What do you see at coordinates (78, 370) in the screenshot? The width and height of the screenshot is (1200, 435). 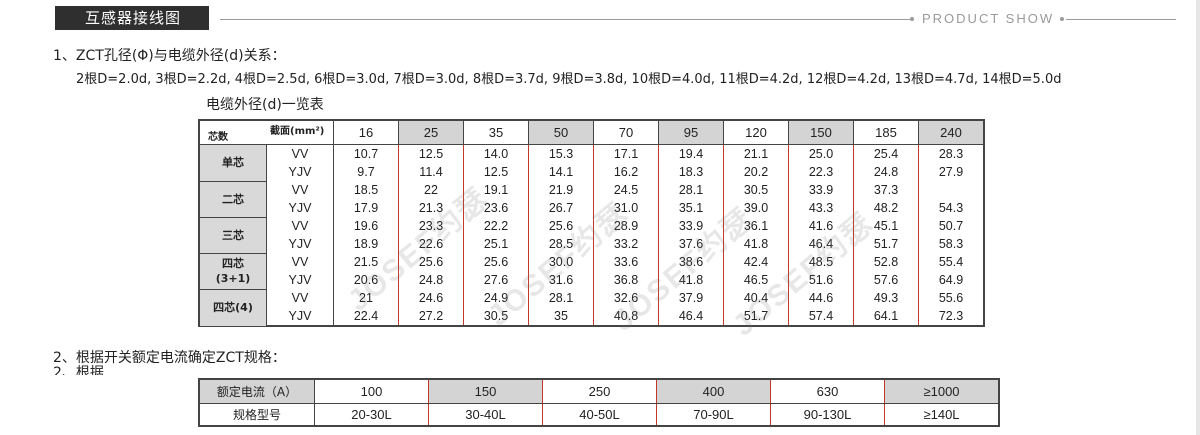 I see `section2-heading-duplicate: 2、根据` at bounding box center [78, 370].